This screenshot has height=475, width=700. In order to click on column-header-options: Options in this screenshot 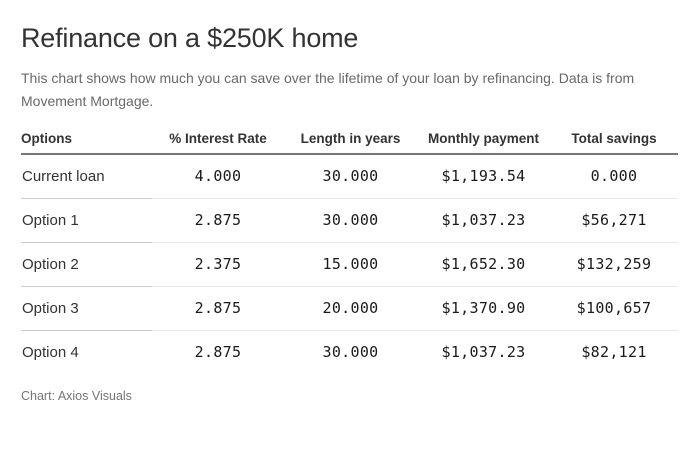, I will do `click(86, 140)`.